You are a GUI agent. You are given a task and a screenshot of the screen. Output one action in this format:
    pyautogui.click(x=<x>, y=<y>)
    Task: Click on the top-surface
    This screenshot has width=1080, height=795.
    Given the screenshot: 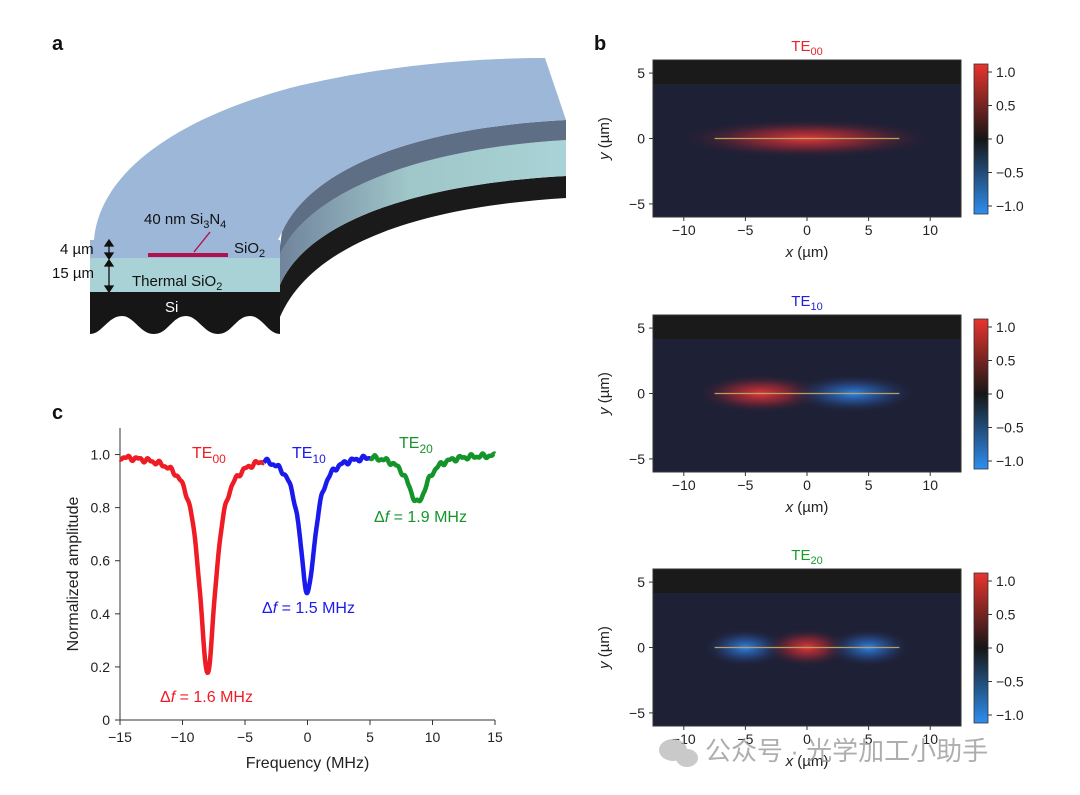 What is the action you would take?
    pyautogui.click(x=330, y=149)
    